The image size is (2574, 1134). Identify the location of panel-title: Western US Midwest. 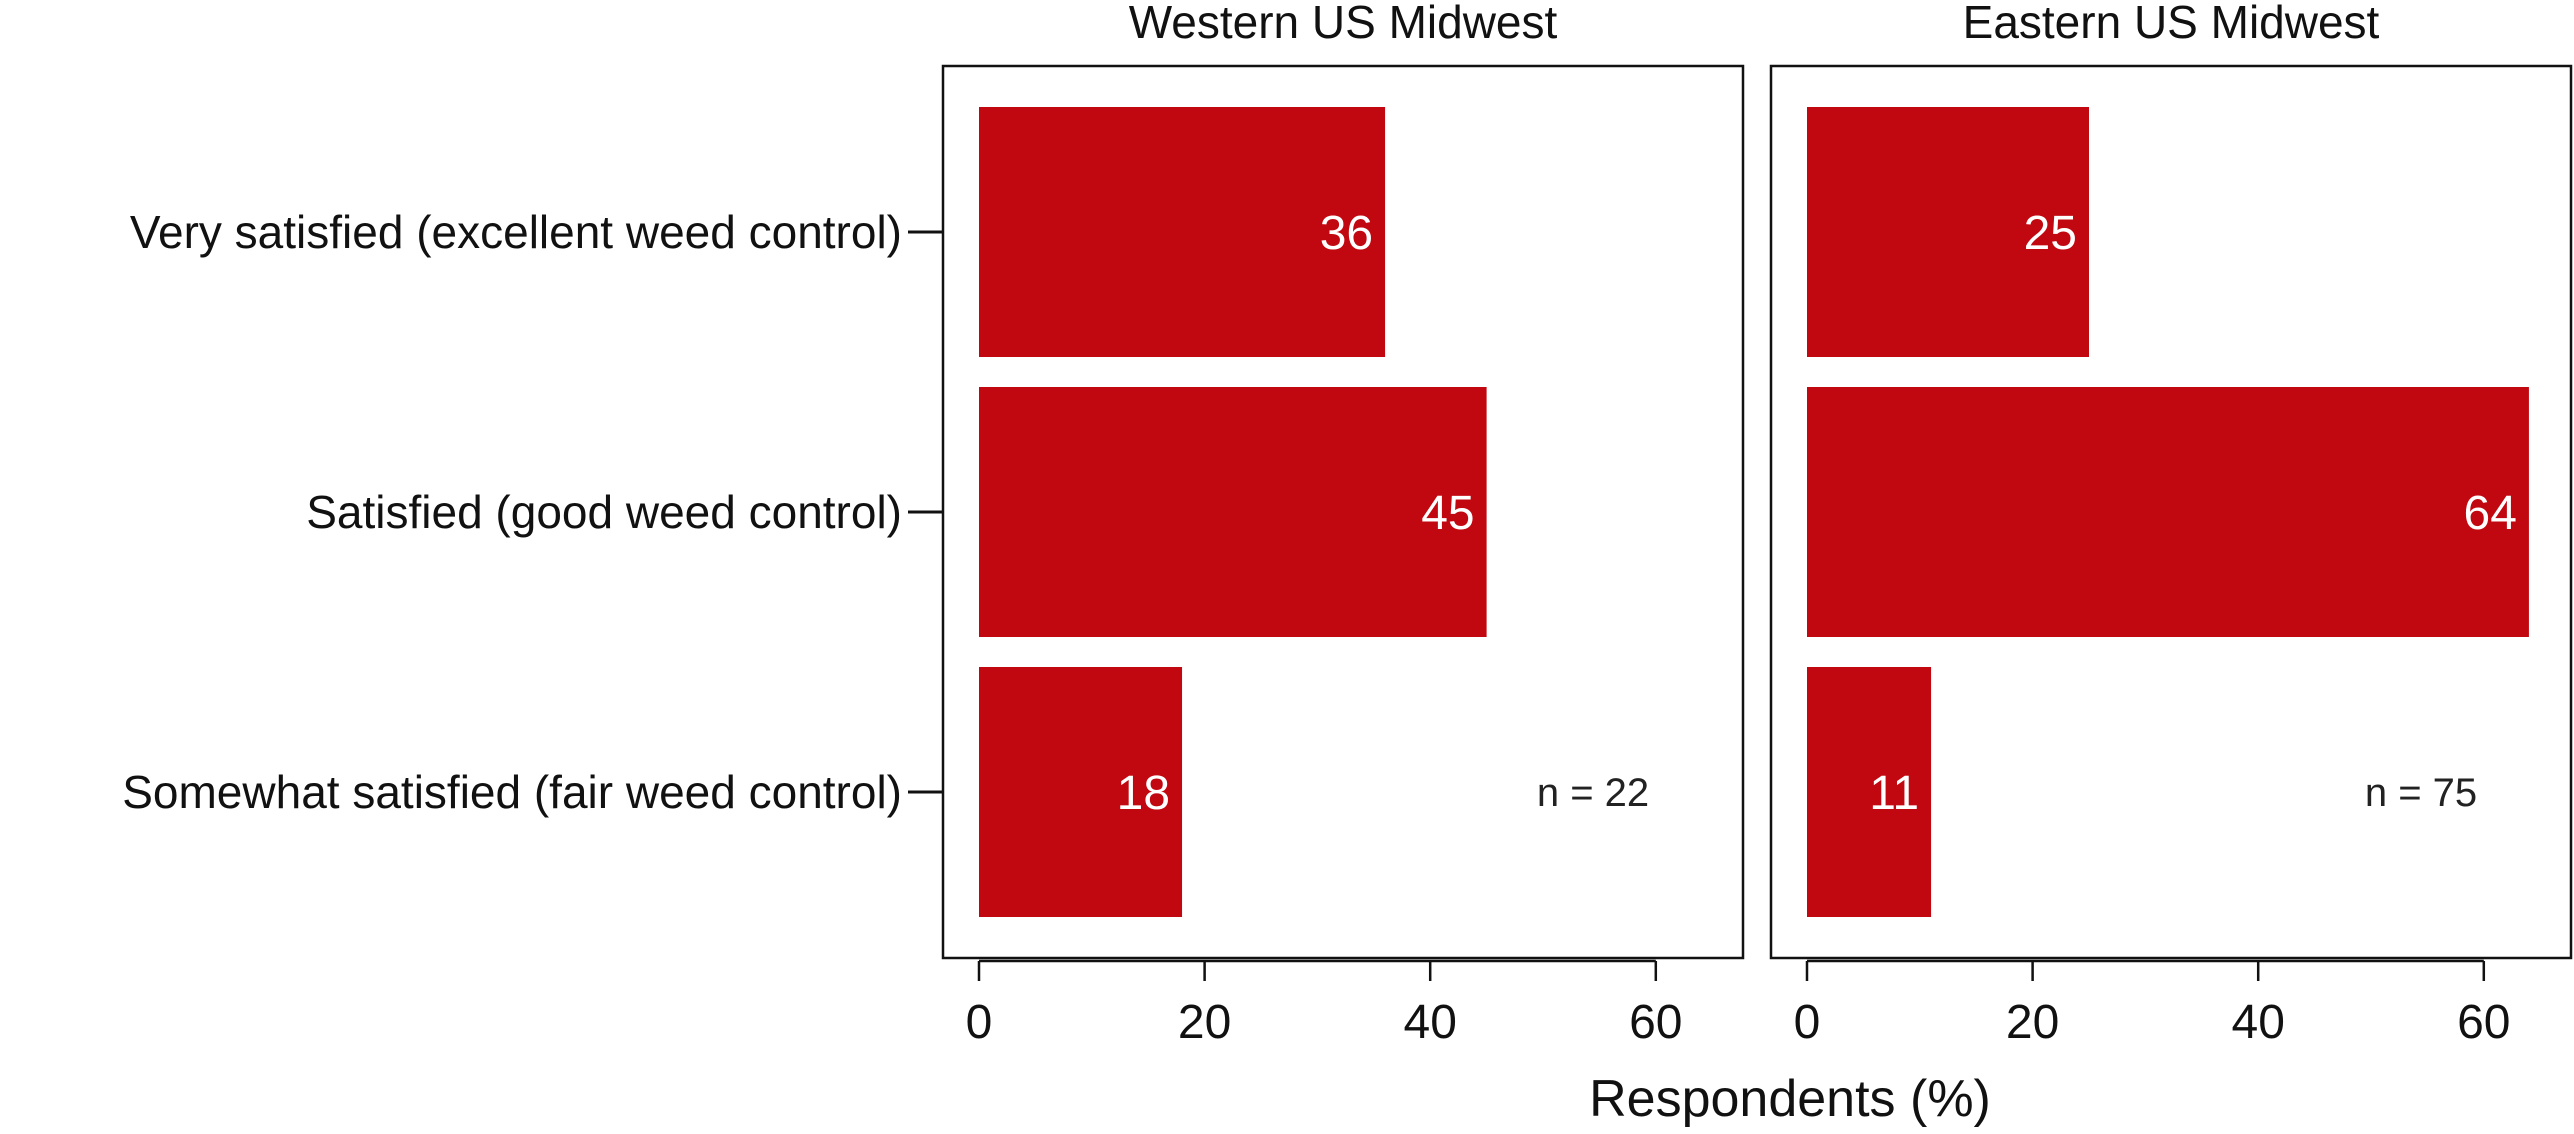
(1343, 24).